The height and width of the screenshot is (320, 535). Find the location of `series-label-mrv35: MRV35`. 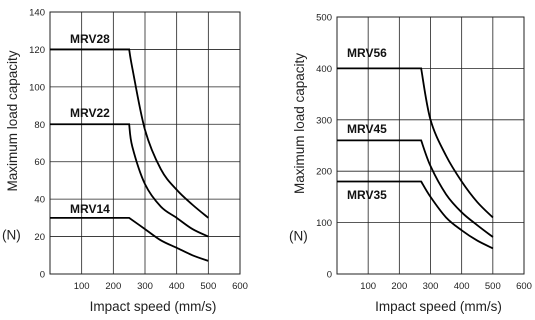

series-label-mrv35: MRV35 is located at coordinates (367, 195).